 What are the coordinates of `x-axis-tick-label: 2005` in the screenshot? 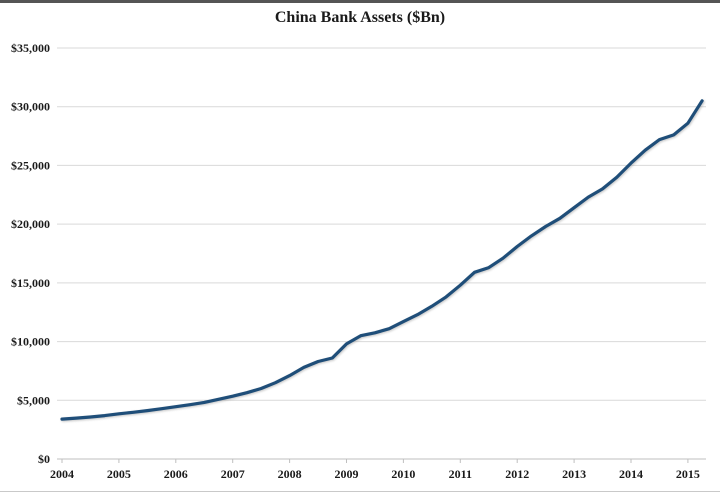 It's located at (119, 474).